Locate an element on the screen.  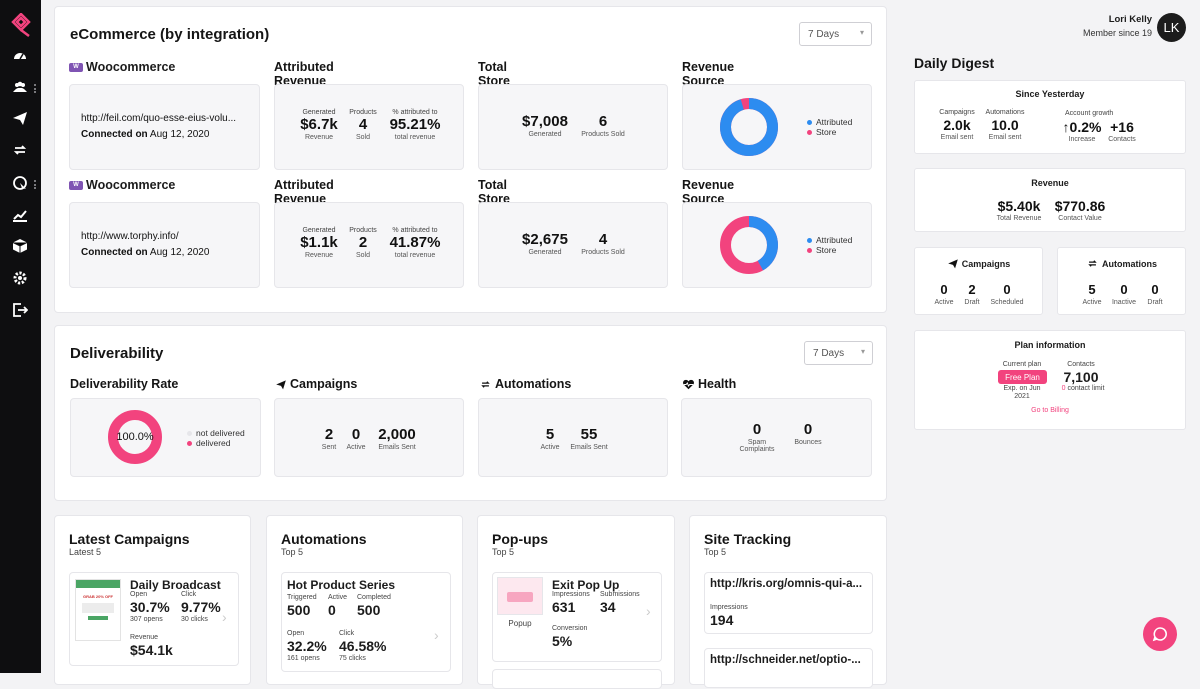
campaign-name: Daily Broadcast is located at coordinates (175, 585).